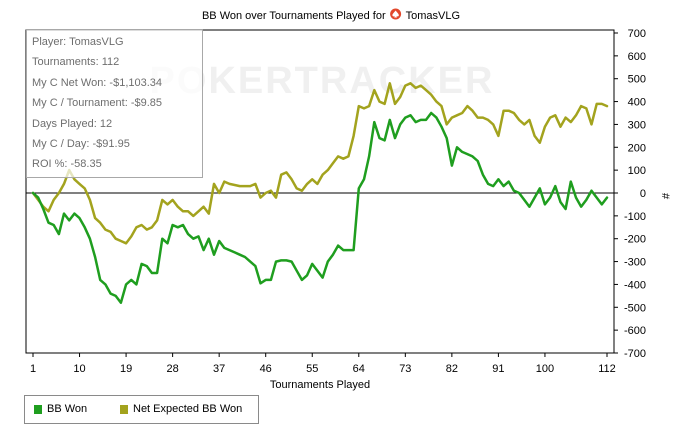 The width and height of the screenshot is (685, 447). I want to click on legend-label-bb-won: BB Won, so click(67, 409).